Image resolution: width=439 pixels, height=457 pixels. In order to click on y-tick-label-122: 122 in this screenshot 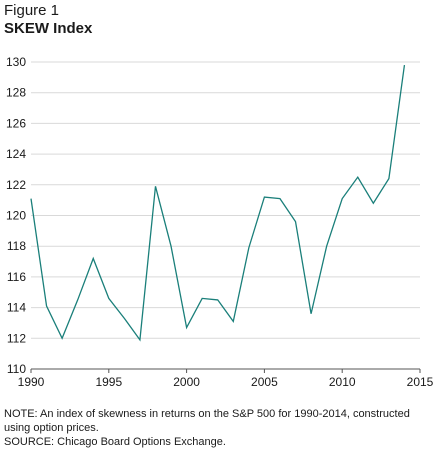, I will do `click(16, 185)`.